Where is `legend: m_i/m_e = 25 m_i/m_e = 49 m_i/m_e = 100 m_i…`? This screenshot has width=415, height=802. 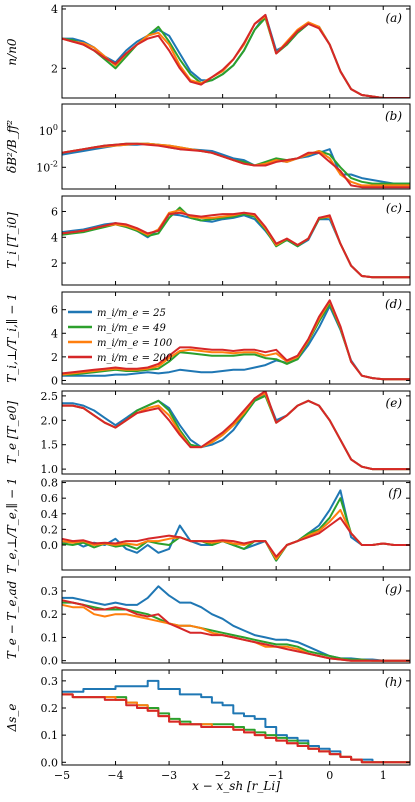
legend: m_i/m_e = 25 m_i/m_e = 49 m_i/m_e = 100 m_i… is located at coordinates (120, 336).